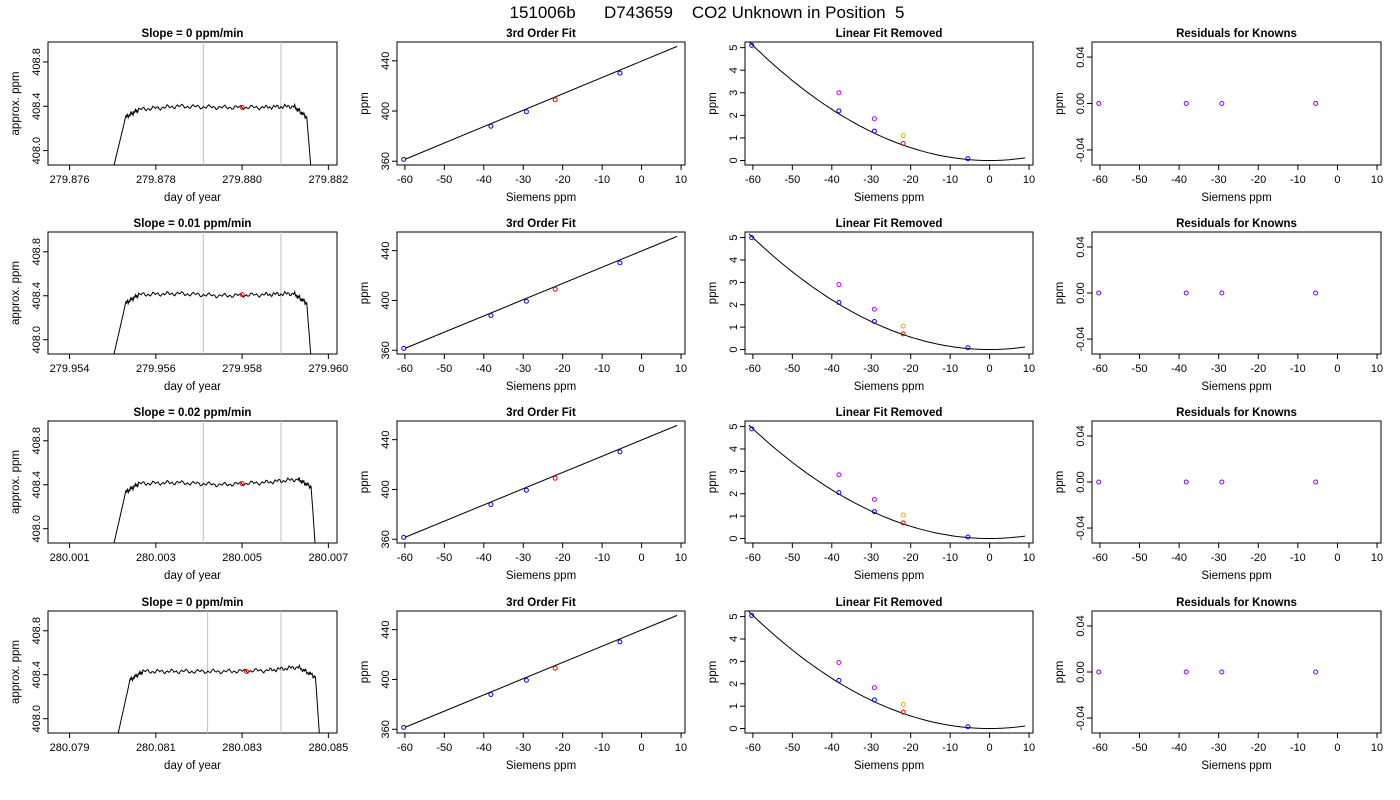 Image resolution: width=1400 pixels, height=800 pixels. Describe the element at coordinates (734, 238) in the screenshot. I see `y-tick-label: 5` at that location.